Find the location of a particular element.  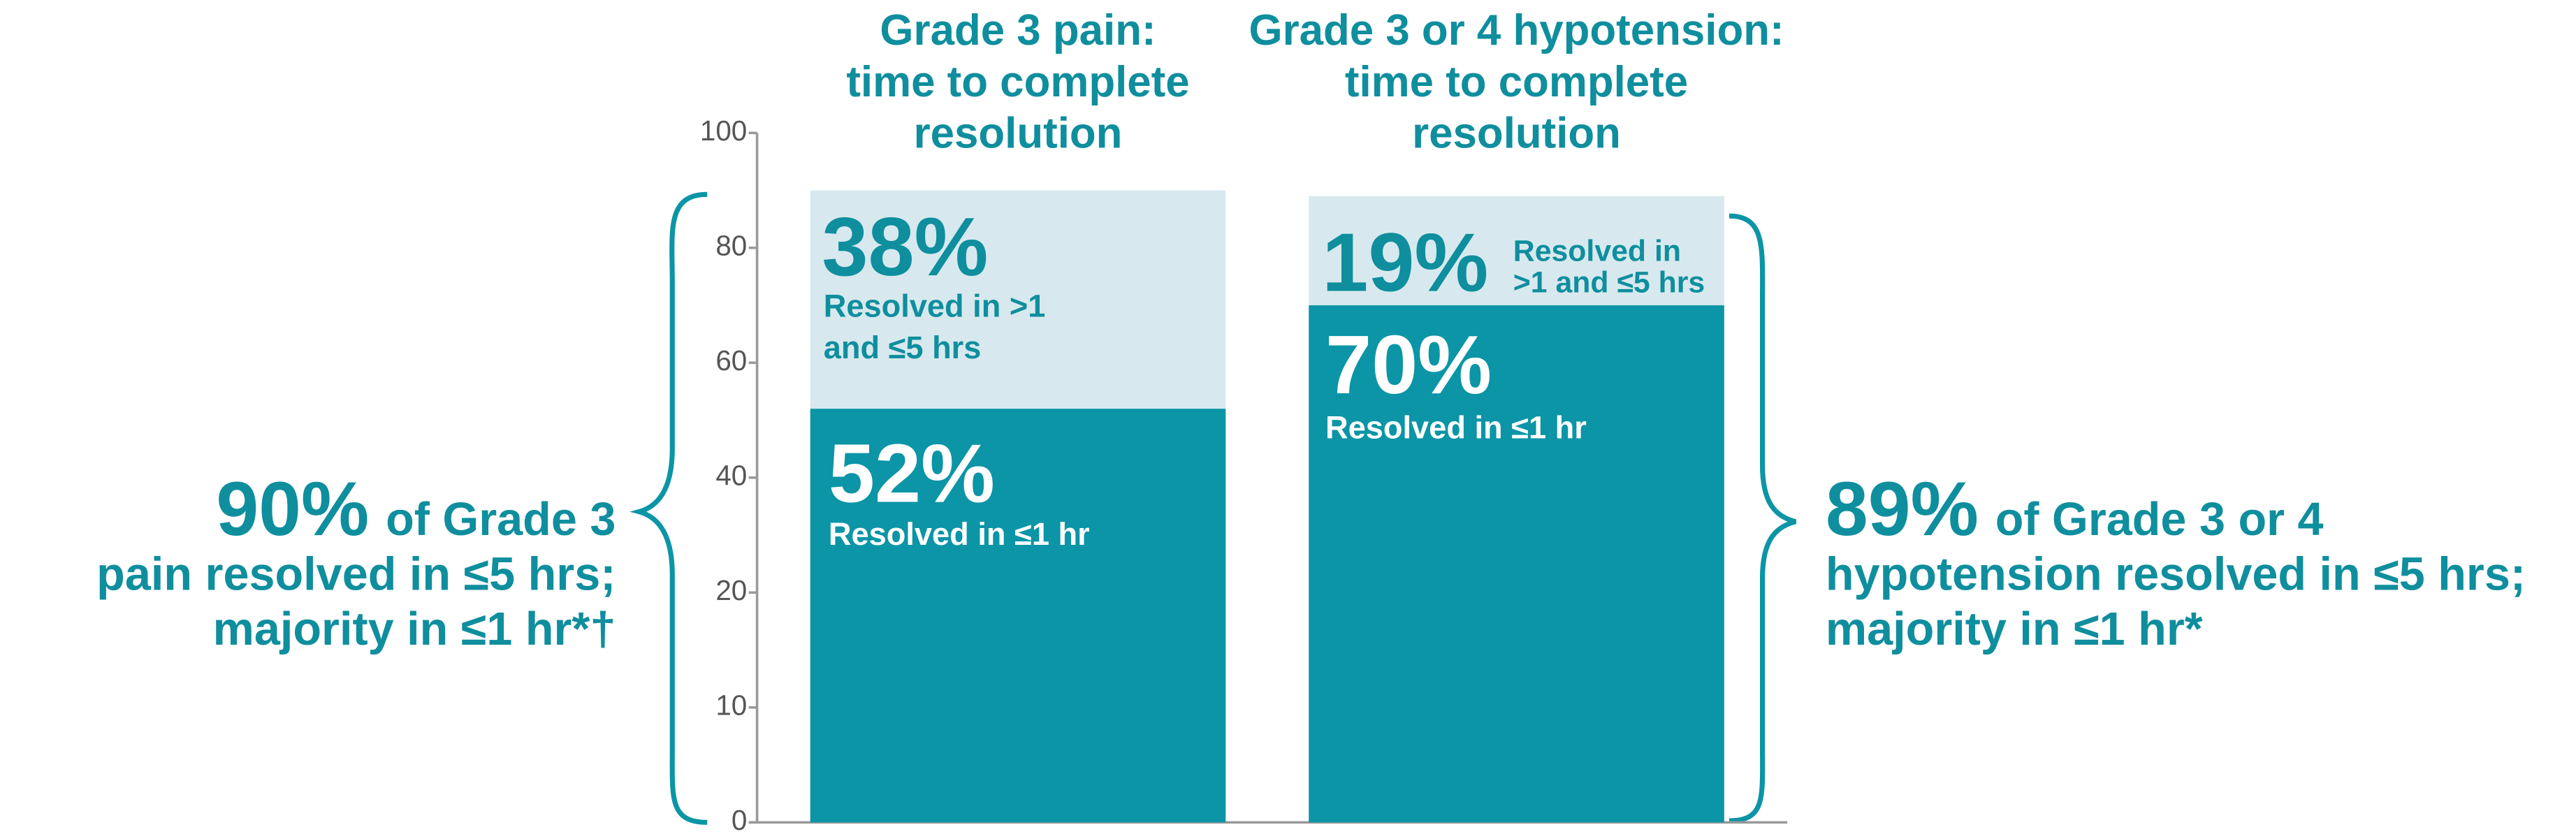

category-title: Grade 3 pain: time to complete resolution is located at coordinates (1018, 81).